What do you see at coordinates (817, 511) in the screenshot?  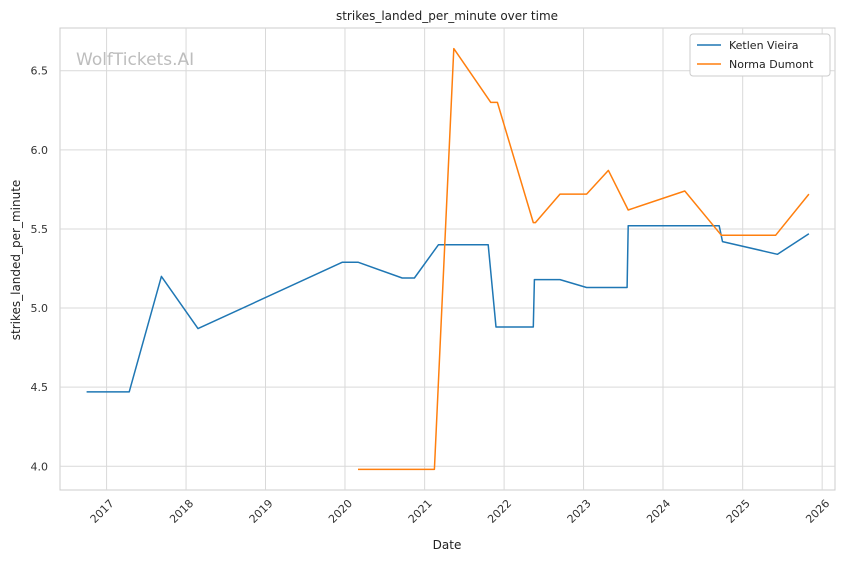 I see `x-tick-label: 2026` at bounding box center [817, 511].